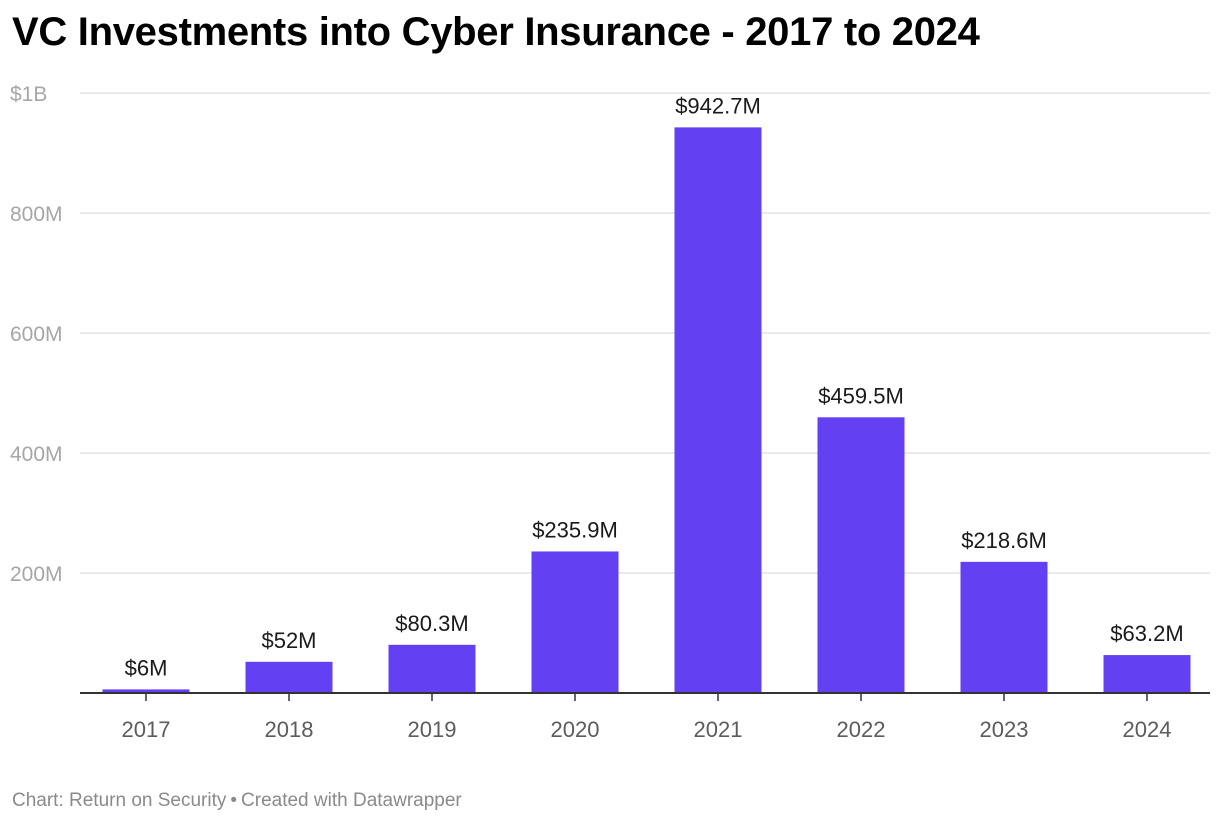 This screenshot has height=826, width=1220. Describe the element at coordinates (289, 729) in the screenshot. I see `x-tick-label: 2018` at that location.